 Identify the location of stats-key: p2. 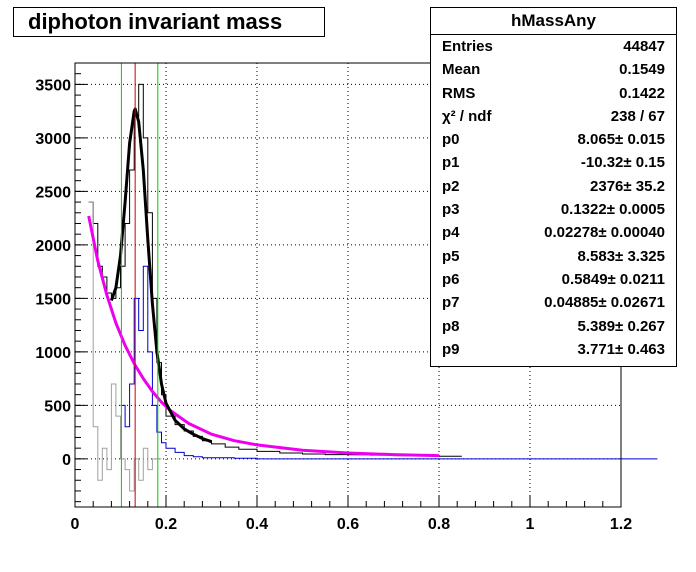
(451, 186).